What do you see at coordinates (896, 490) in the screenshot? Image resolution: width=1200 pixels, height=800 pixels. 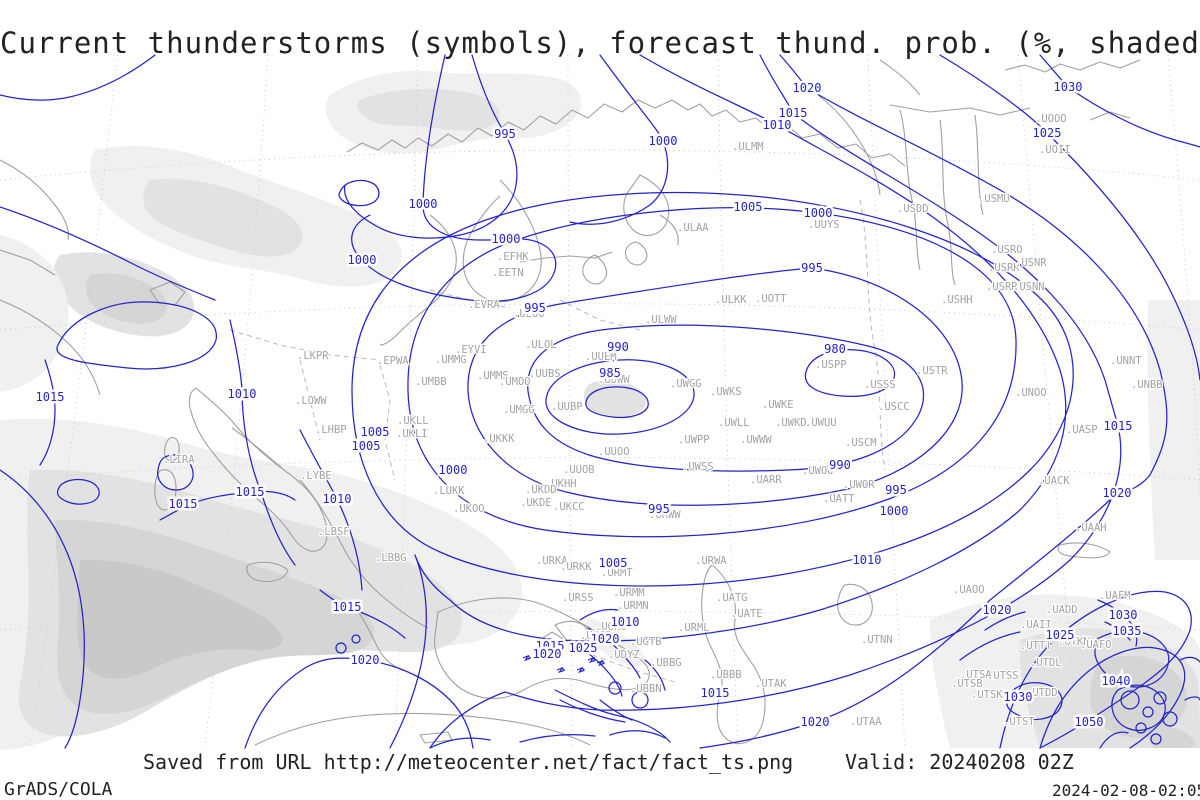 I see `isobar-label: 995` at bounding box center [896, 490].